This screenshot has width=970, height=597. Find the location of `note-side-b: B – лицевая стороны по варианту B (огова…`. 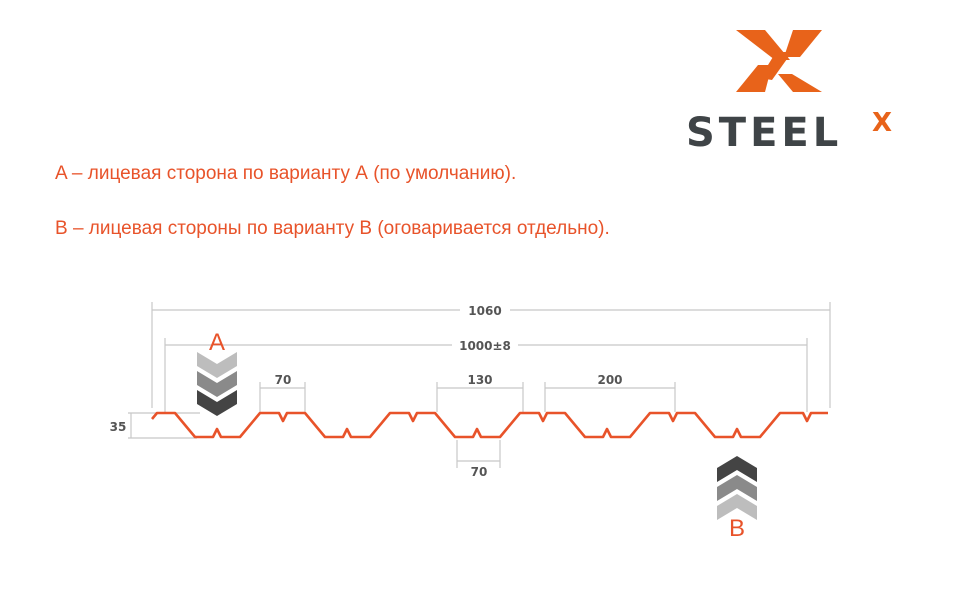

note-side-b: B – лицевая стороны по варианту B (огова… is located at coordinates (332, 228).